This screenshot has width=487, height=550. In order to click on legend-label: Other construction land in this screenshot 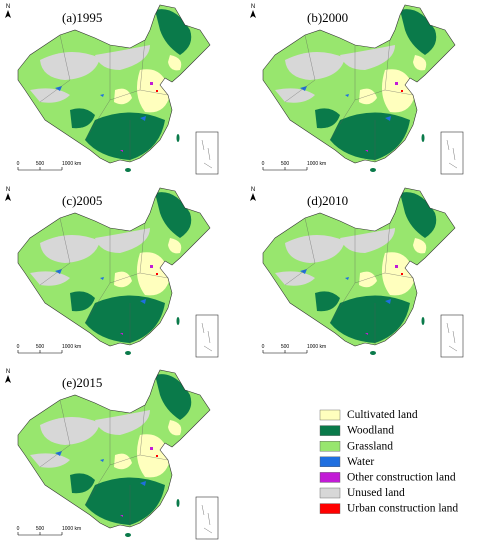, I will do `click(401, 478)`.